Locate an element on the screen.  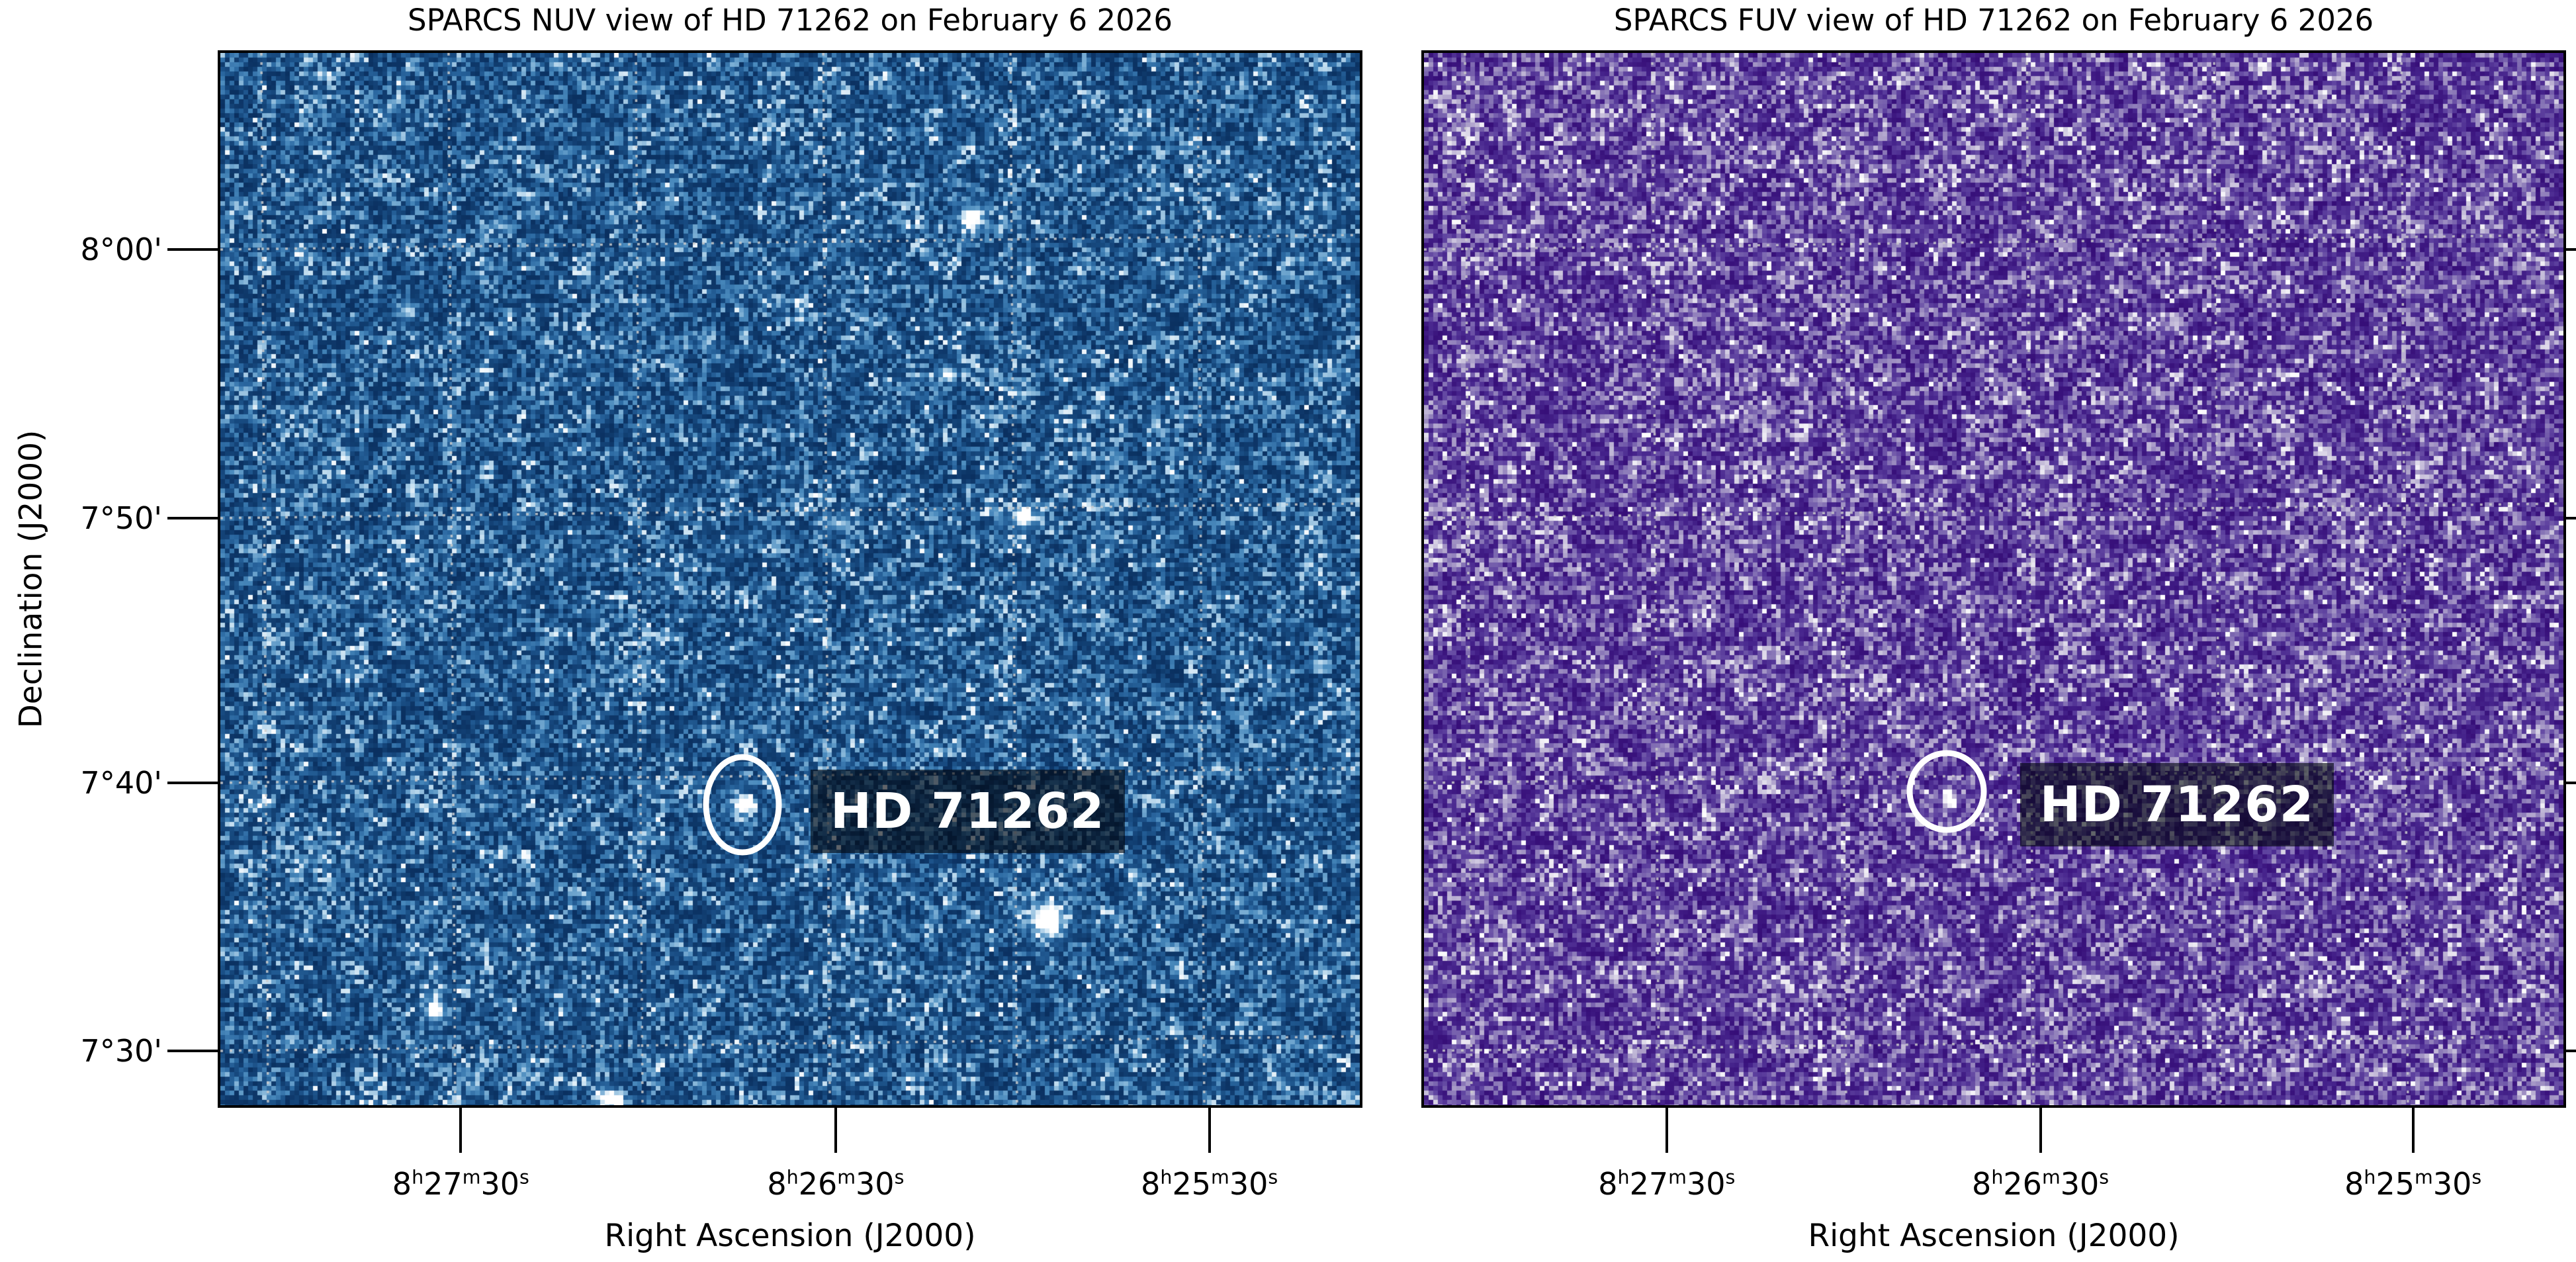
y-tick-label: 7°50' is located at coordinates (121, 518).